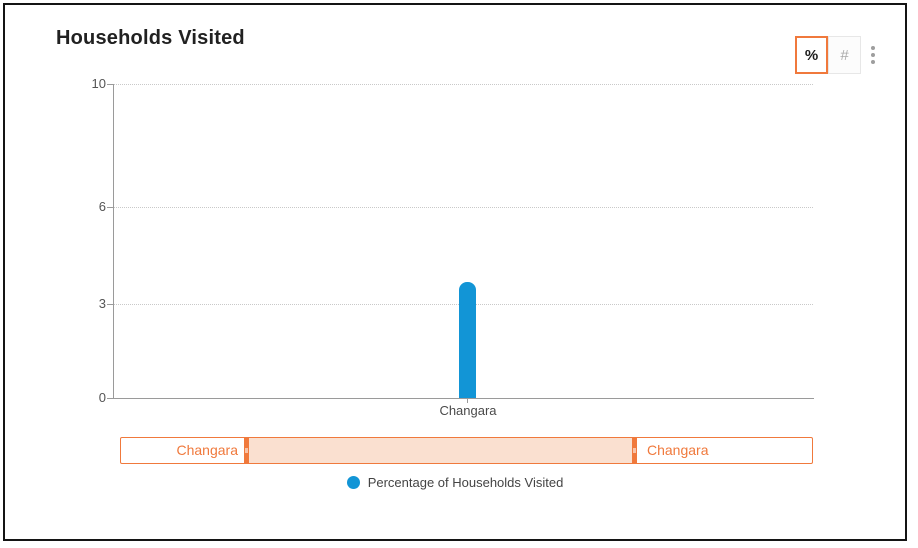  Describe the element at coordinates (678, 450) in the screenshot. I see `range-slider-right-label: Changara` at that location.